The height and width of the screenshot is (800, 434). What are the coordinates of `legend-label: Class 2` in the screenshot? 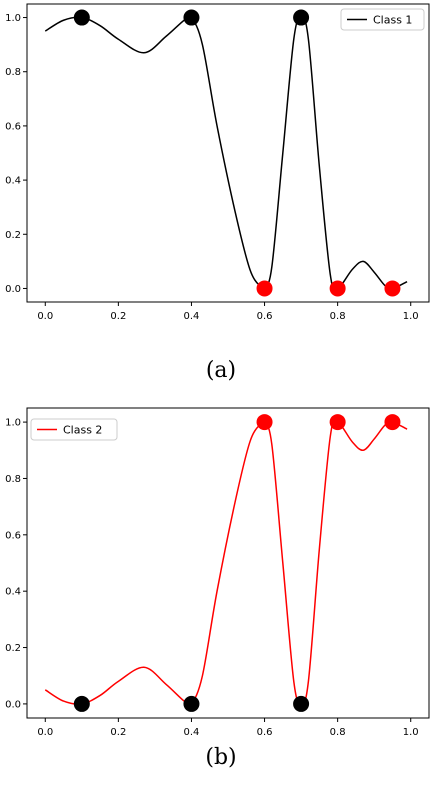 It's located at (82, 430).